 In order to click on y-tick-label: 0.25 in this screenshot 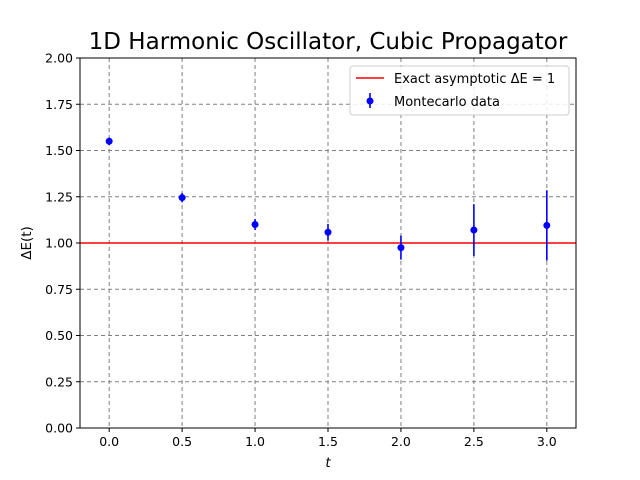, I will do `click(59, 381)`.